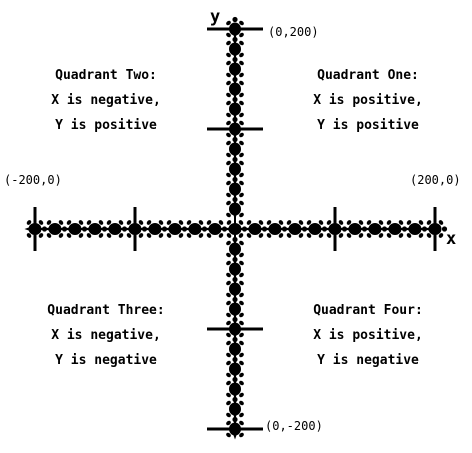 The width and height of the screenshot is (472, 453). I want to click on endpoint-label-top: (0,200), so click(293, 32).